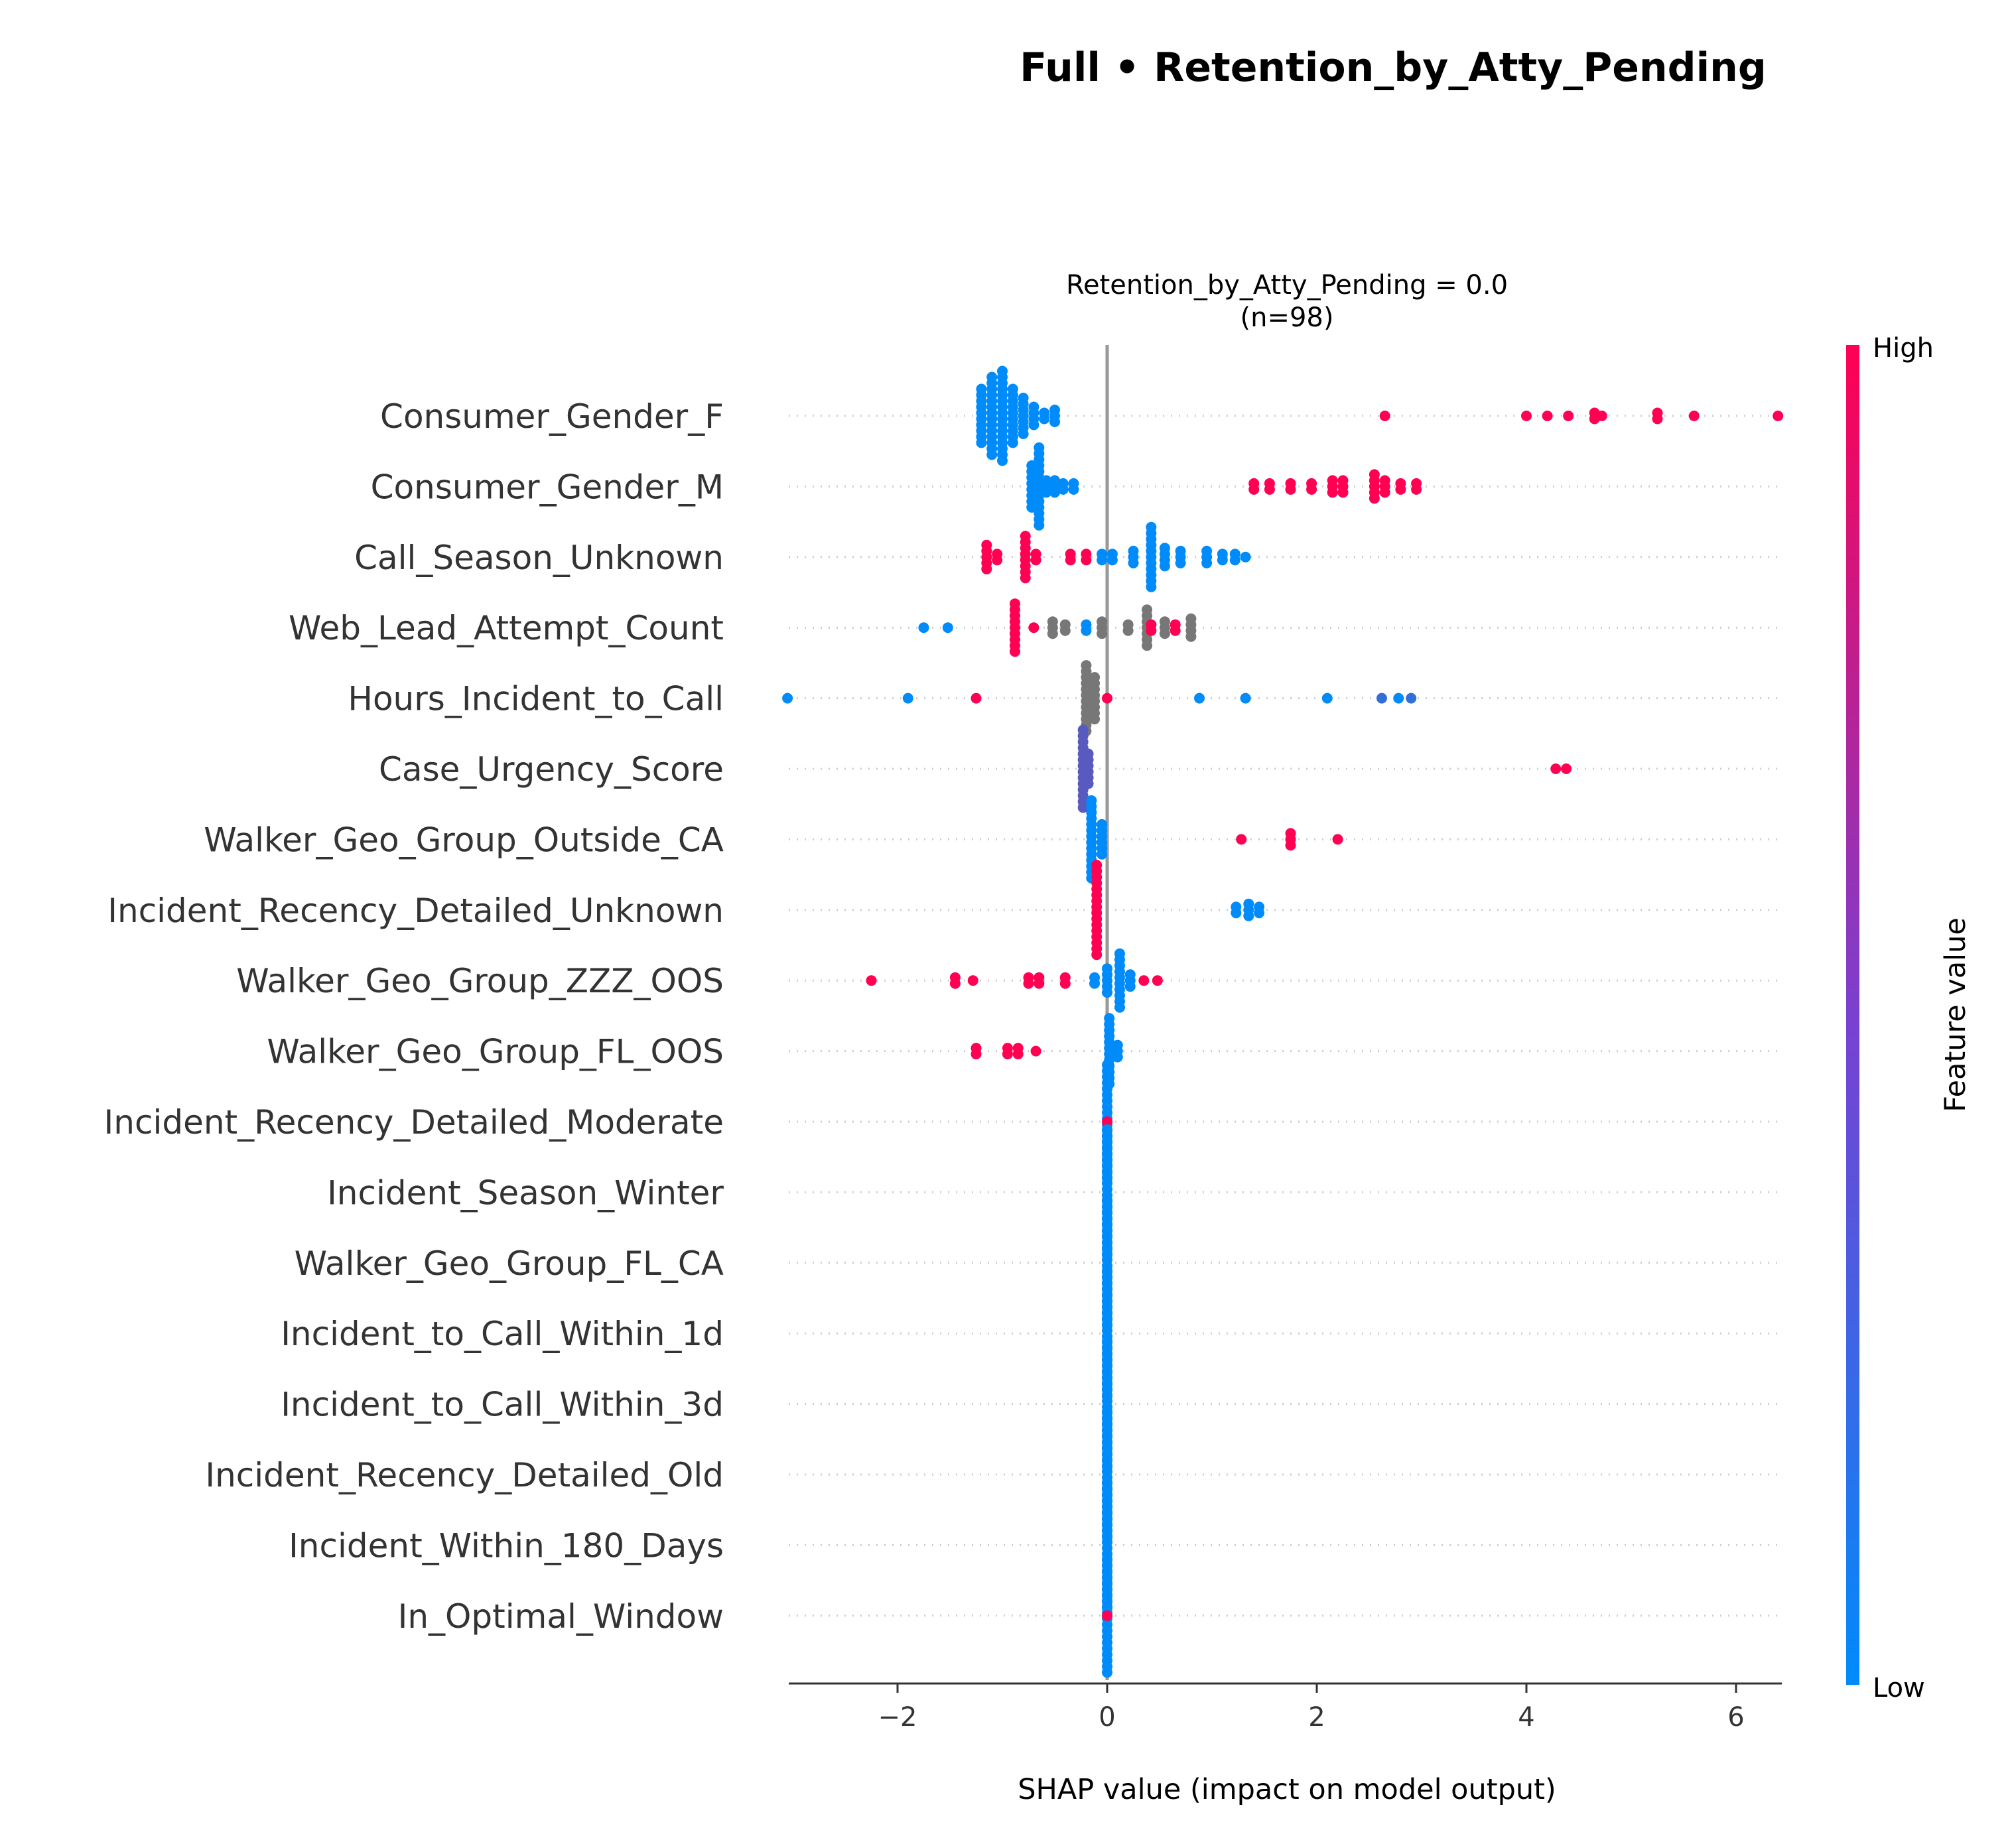 The height and width of the screenshot is (1848, 2012). I want to click on feature-label: Consumer_Gender_F, so click(552, 416).